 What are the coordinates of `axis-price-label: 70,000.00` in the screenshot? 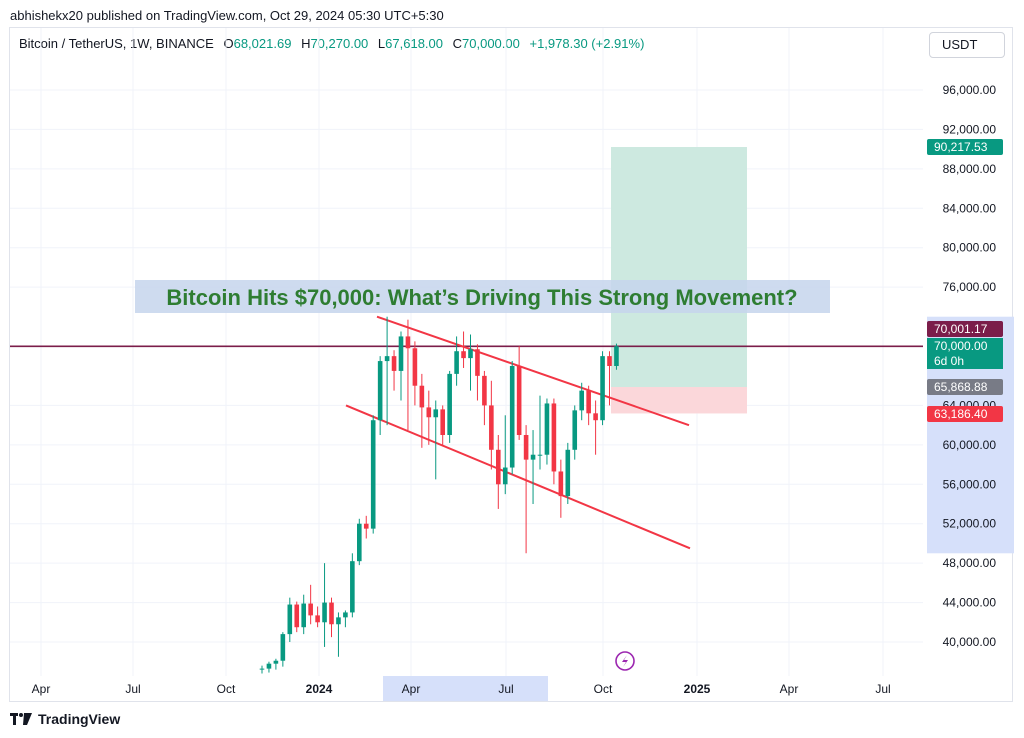 It's located at (965, 346).